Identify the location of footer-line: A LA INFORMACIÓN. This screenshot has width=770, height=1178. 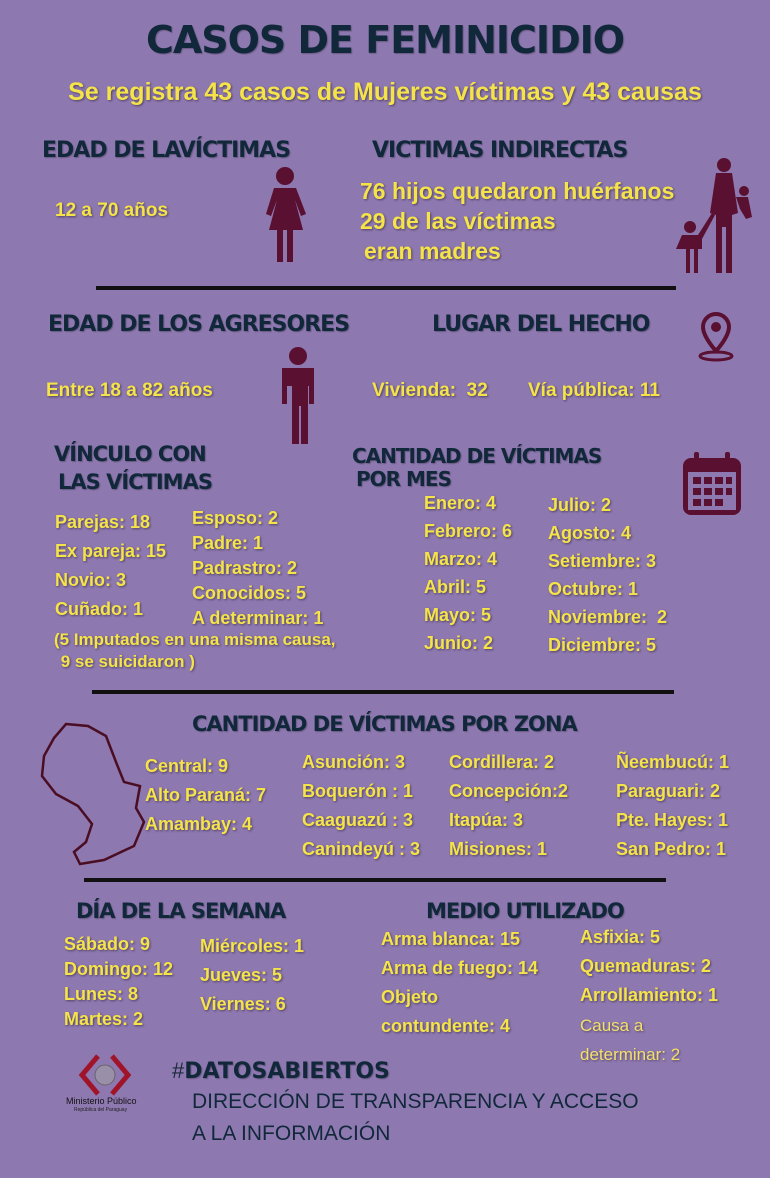
(291, 1133).